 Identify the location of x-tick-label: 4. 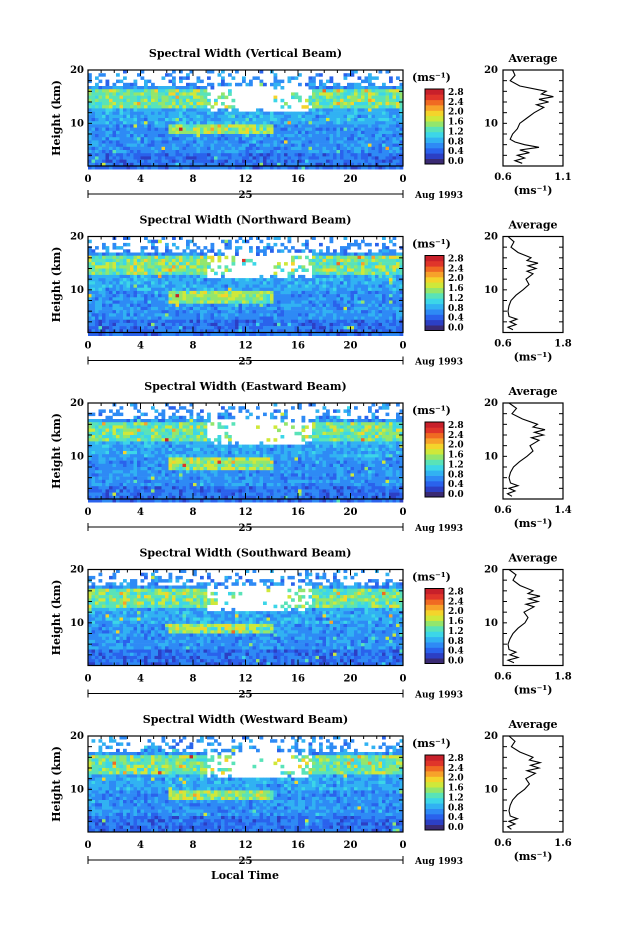
(140, 179).